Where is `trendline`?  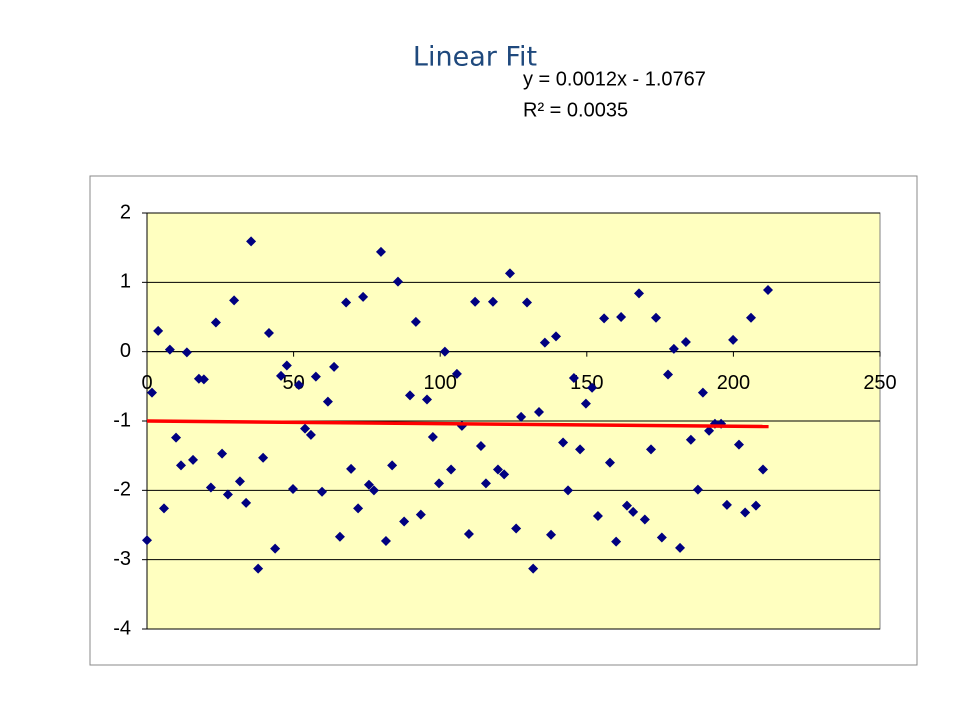 trendline is located at coordinates (457, 424).